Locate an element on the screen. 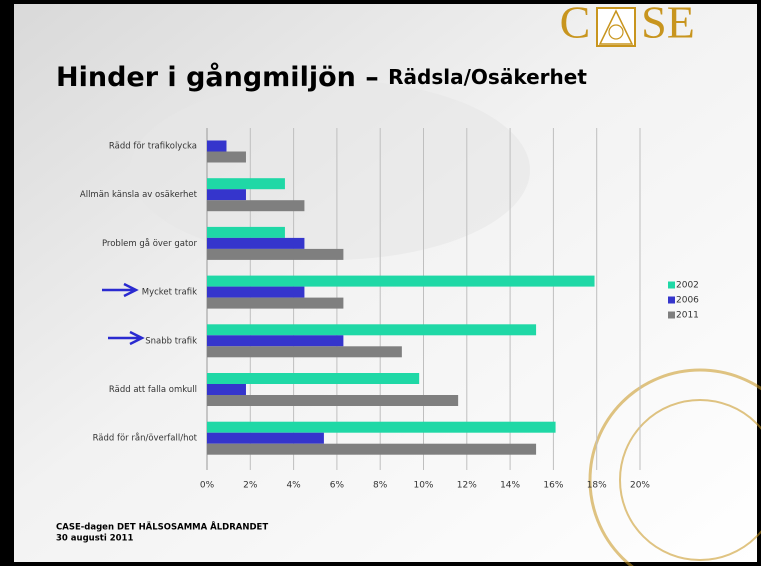 The image size is (761, 566). y-tick-label: Rädd för trafikolycka is located at coordinates (153, 147).